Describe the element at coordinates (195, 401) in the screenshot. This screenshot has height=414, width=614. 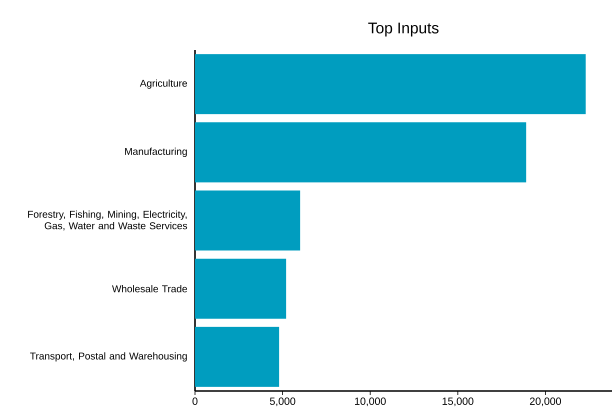
I see `x-tick-label: 0` at that location.